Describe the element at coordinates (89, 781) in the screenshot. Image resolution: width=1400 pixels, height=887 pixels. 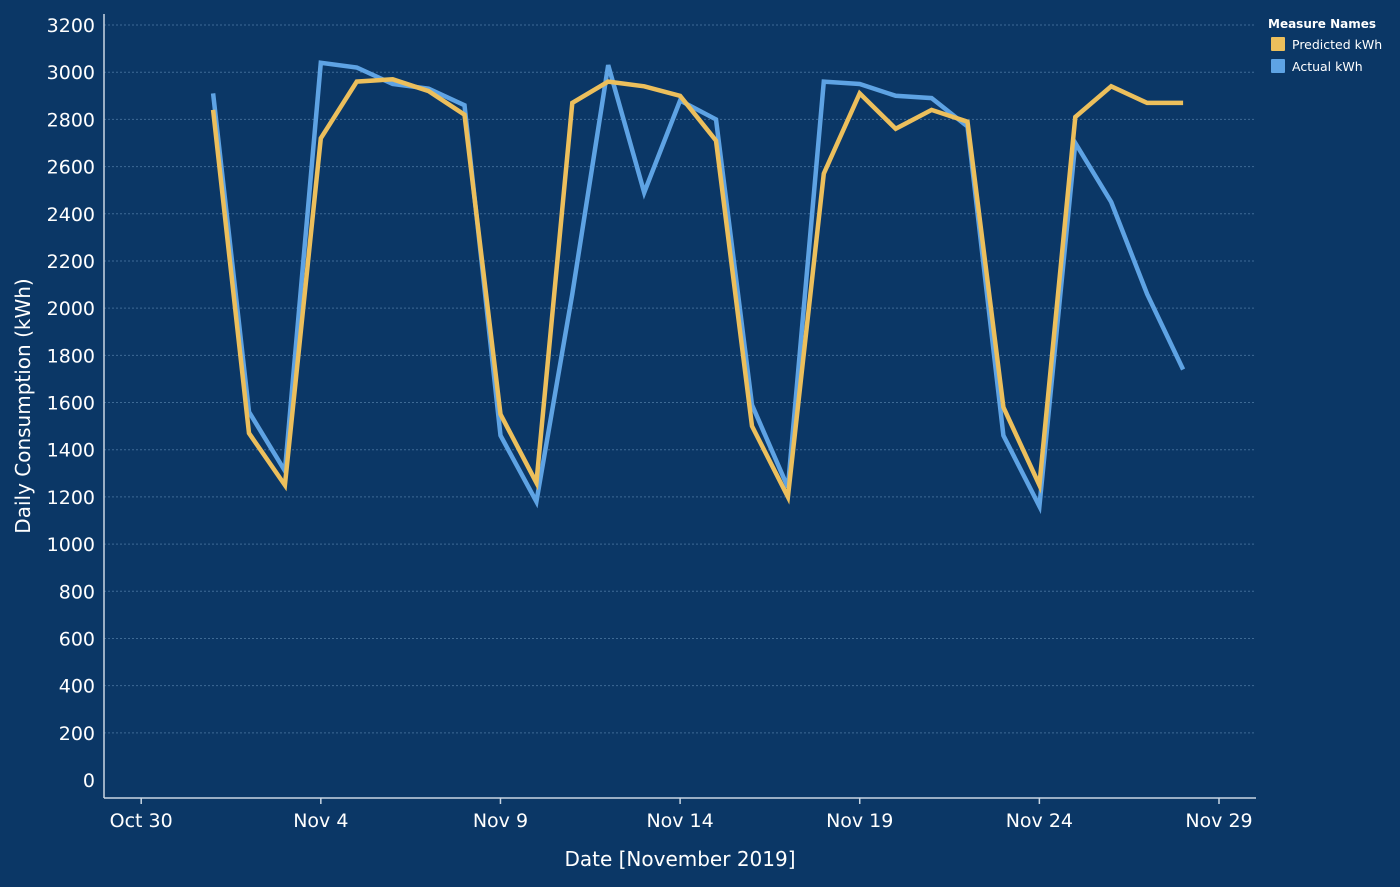
I see `y-tick-label: 0` at that location.